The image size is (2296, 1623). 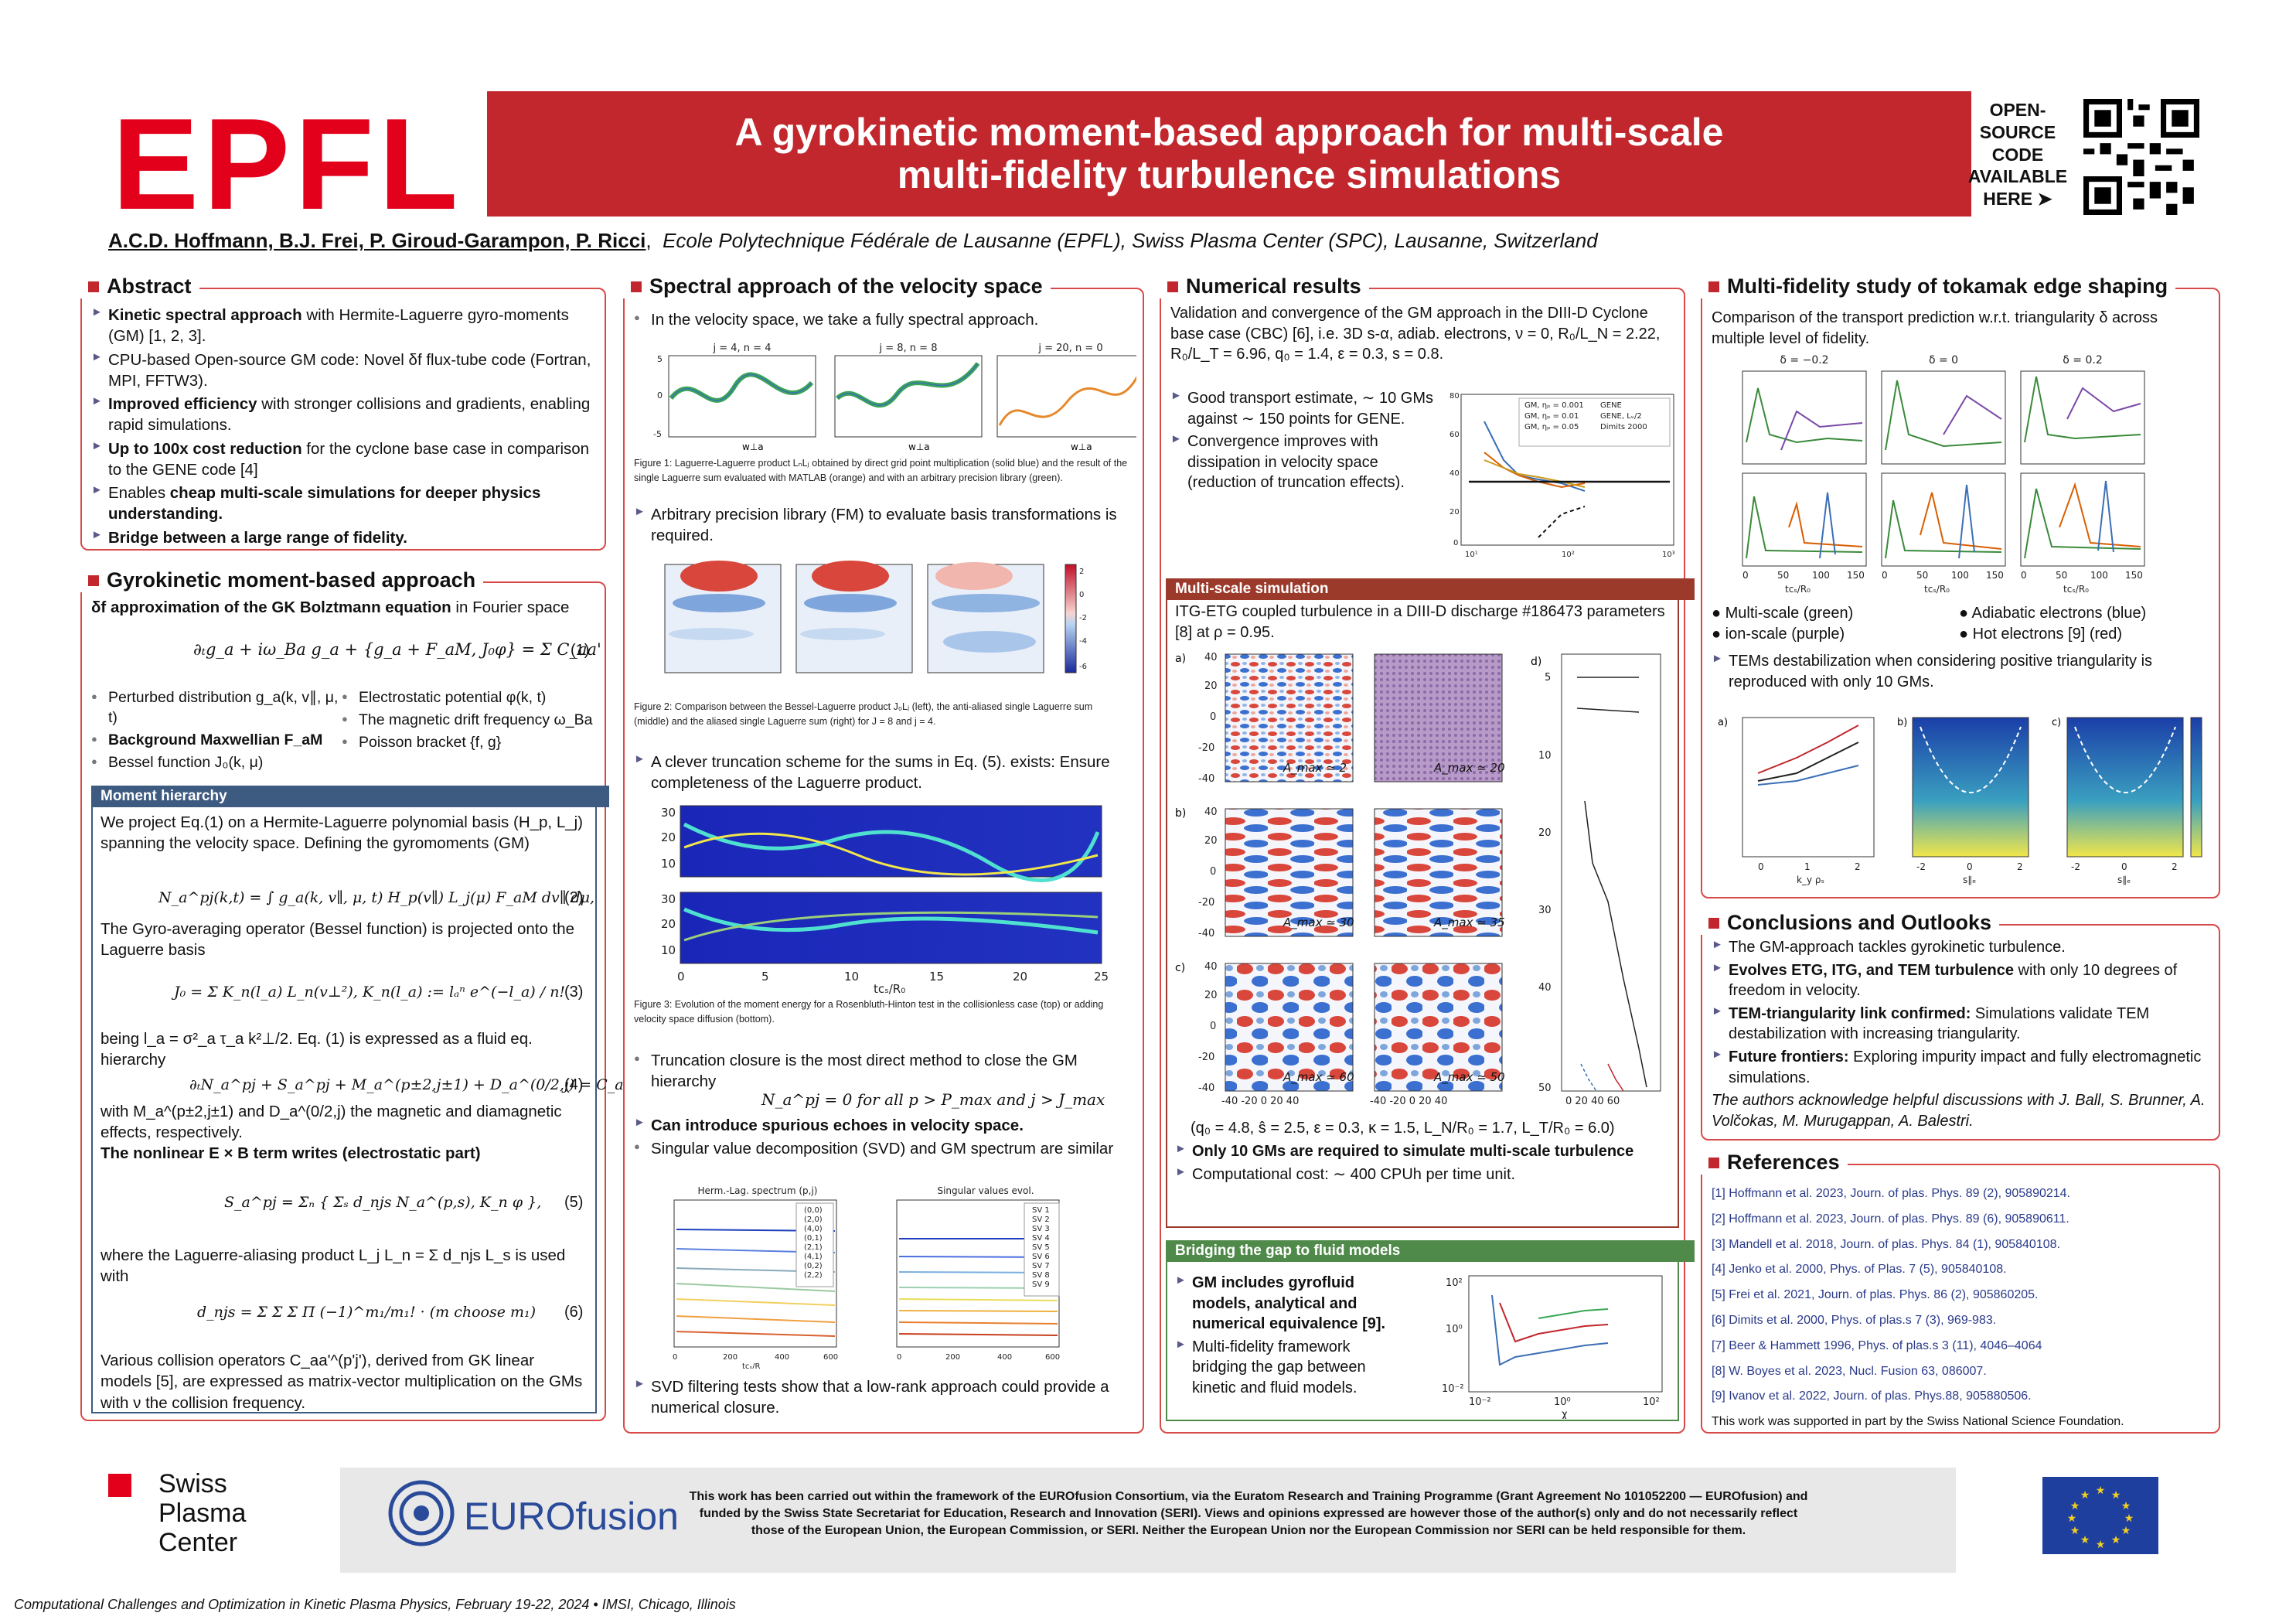 I want to click on open-source-note: OPEN- SOURCE CODE AVAILABLE HERE ➤, so click(x=2017, y=155).